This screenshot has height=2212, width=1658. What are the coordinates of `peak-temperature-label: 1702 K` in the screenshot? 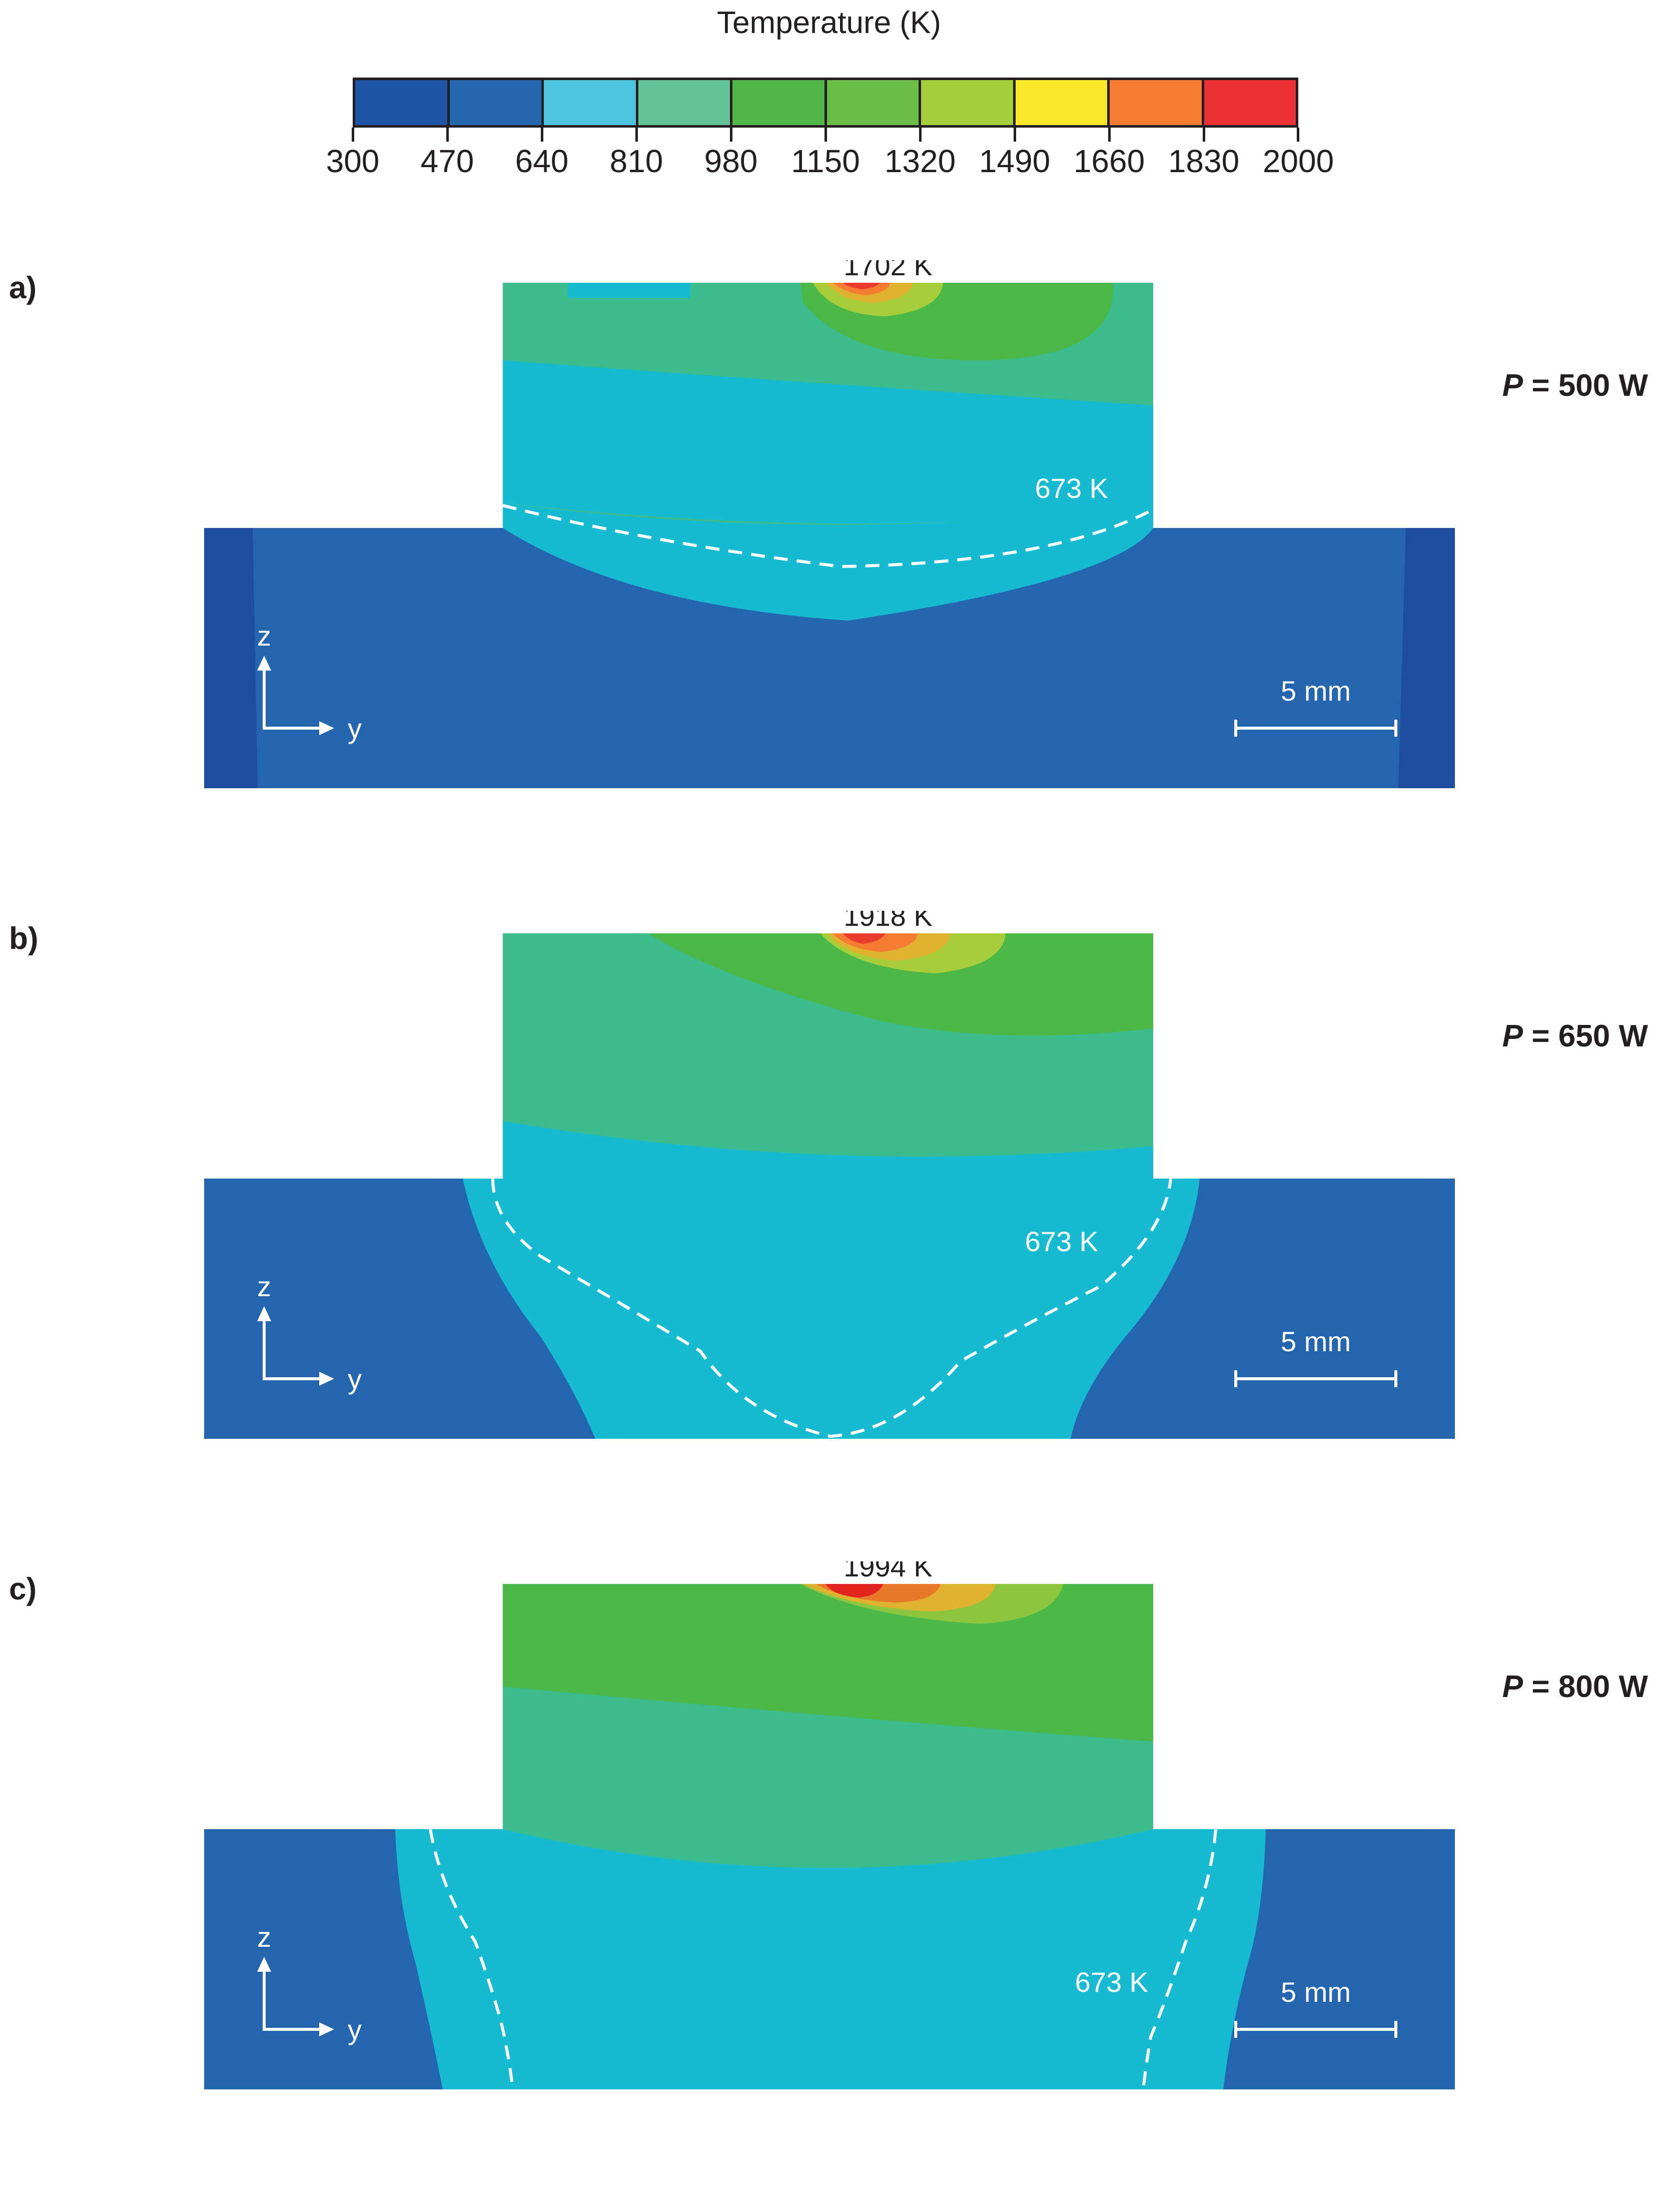 It's located at (888, 270).